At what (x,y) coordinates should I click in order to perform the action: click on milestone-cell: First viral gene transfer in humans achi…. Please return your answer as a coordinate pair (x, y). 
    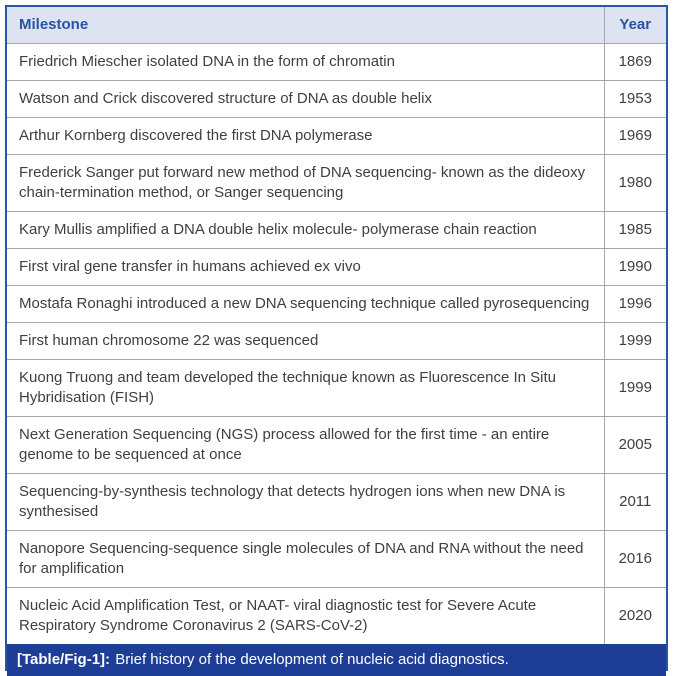
    Looking at the image, I should click on (306, 267).